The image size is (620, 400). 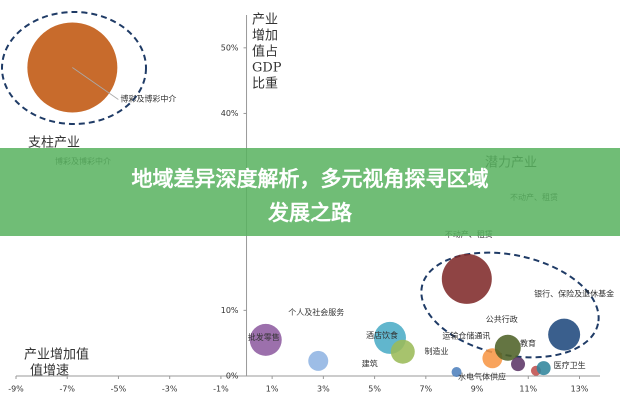 I want to click on bubble-label: 银行、保险及退休基金, so click(x=574, y=294).